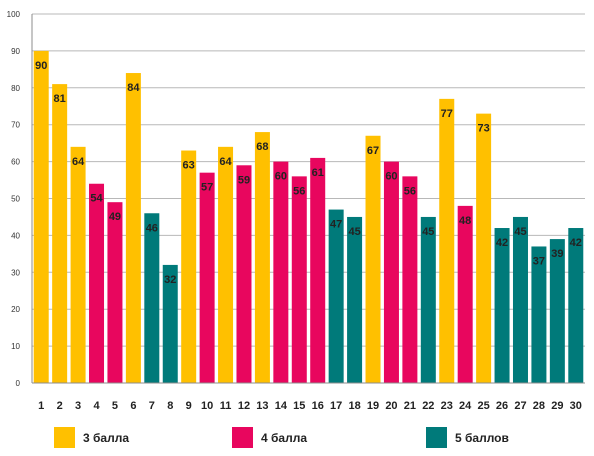 The height and width of the screenshot is (456, 594). What do you see at coordinates (152, 228) in the screenshot?
I see `data-label: 46` at bounding box center [152, 228].